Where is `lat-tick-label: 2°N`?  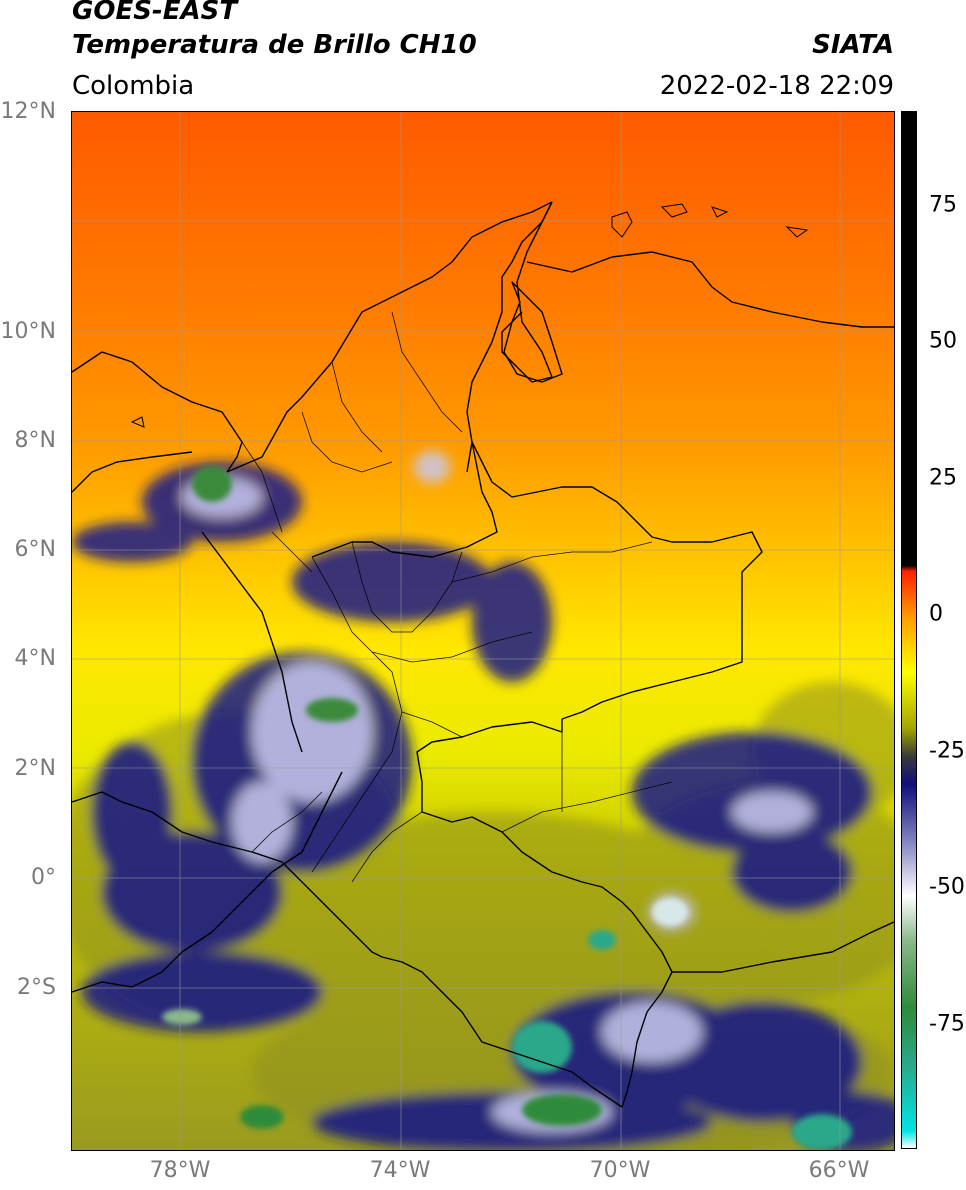
lat-tick-label: 2°N is located at coordinates (35, 768).